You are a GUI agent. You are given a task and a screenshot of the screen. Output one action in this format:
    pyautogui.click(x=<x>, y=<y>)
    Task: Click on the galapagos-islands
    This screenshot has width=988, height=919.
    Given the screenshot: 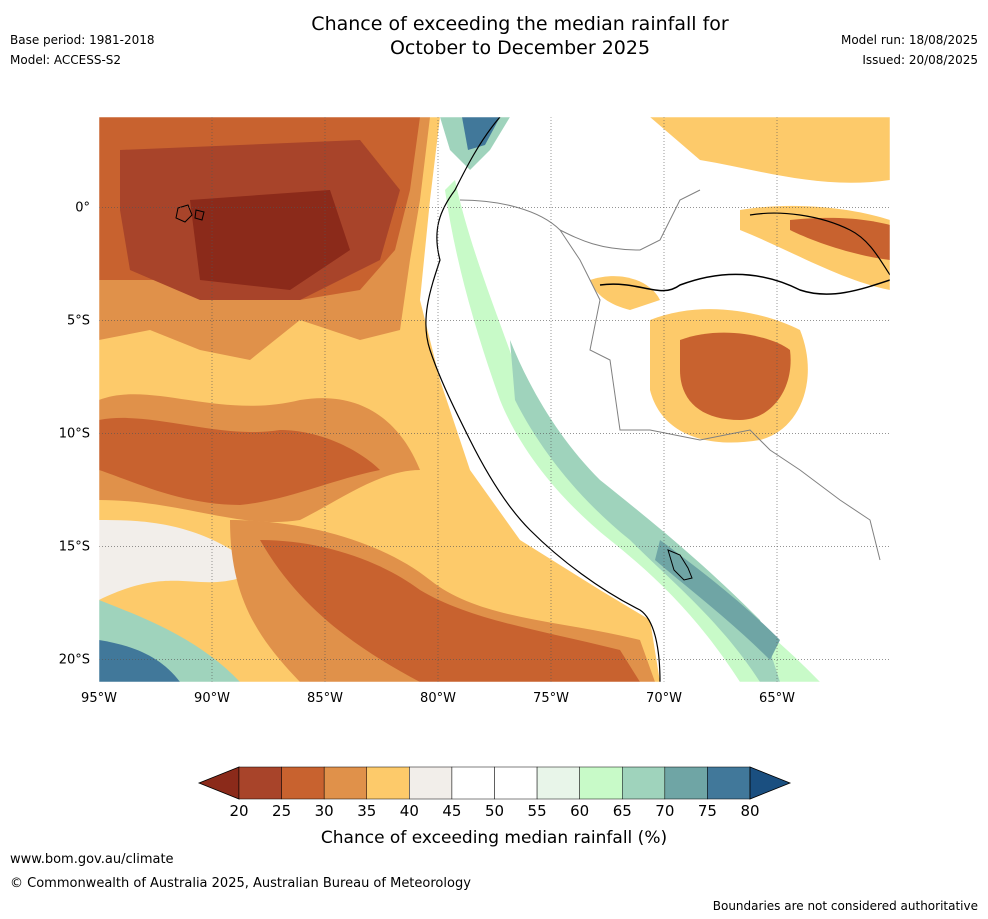 What is the action you would take?
    pyautogui.click(x=190, y=213)
    